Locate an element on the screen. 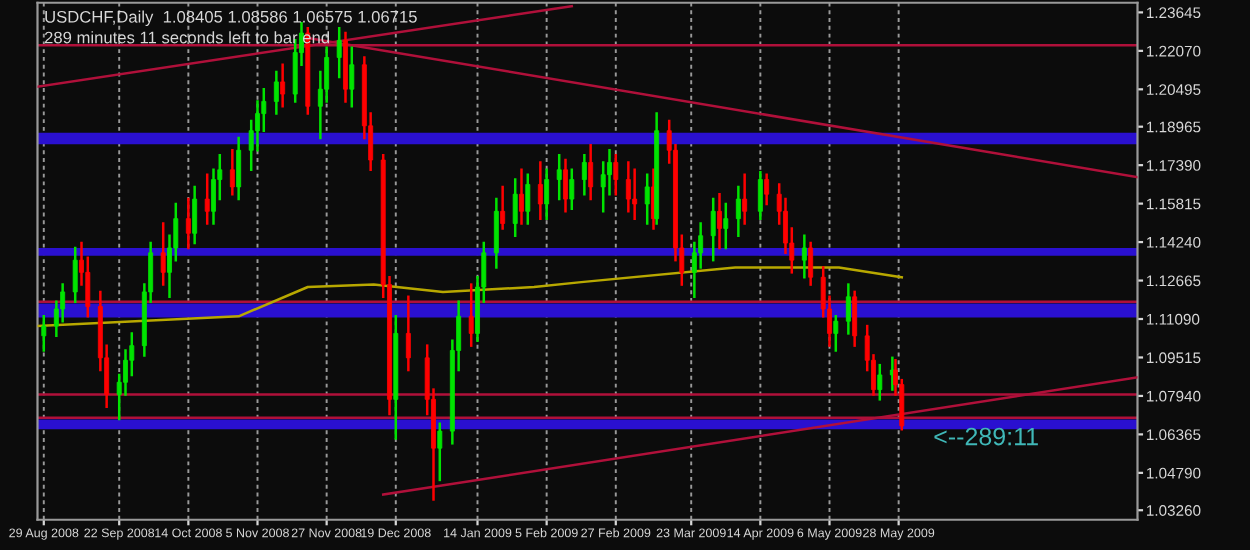 Image resolution: width=1250 pixels, height=550 pixels. line-series is located at coordinates (470, 297).